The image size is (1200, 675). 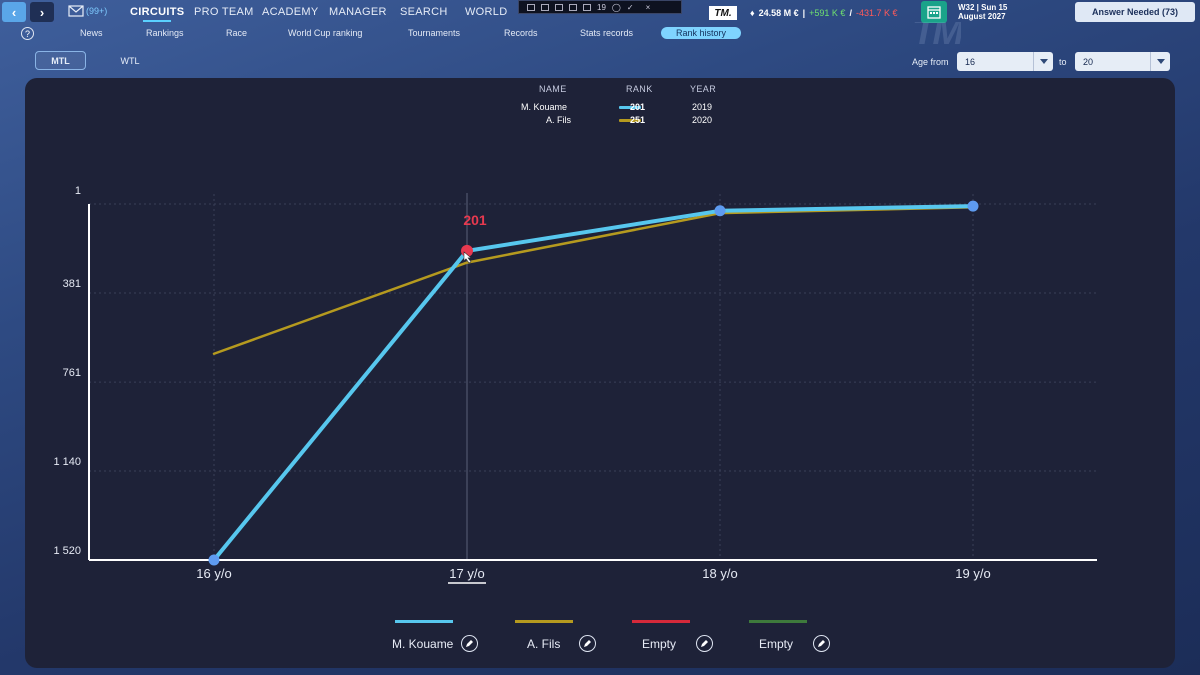 I want to click on game-date: W32 | Sun 15 August 2027, so click(x=982, y=12).